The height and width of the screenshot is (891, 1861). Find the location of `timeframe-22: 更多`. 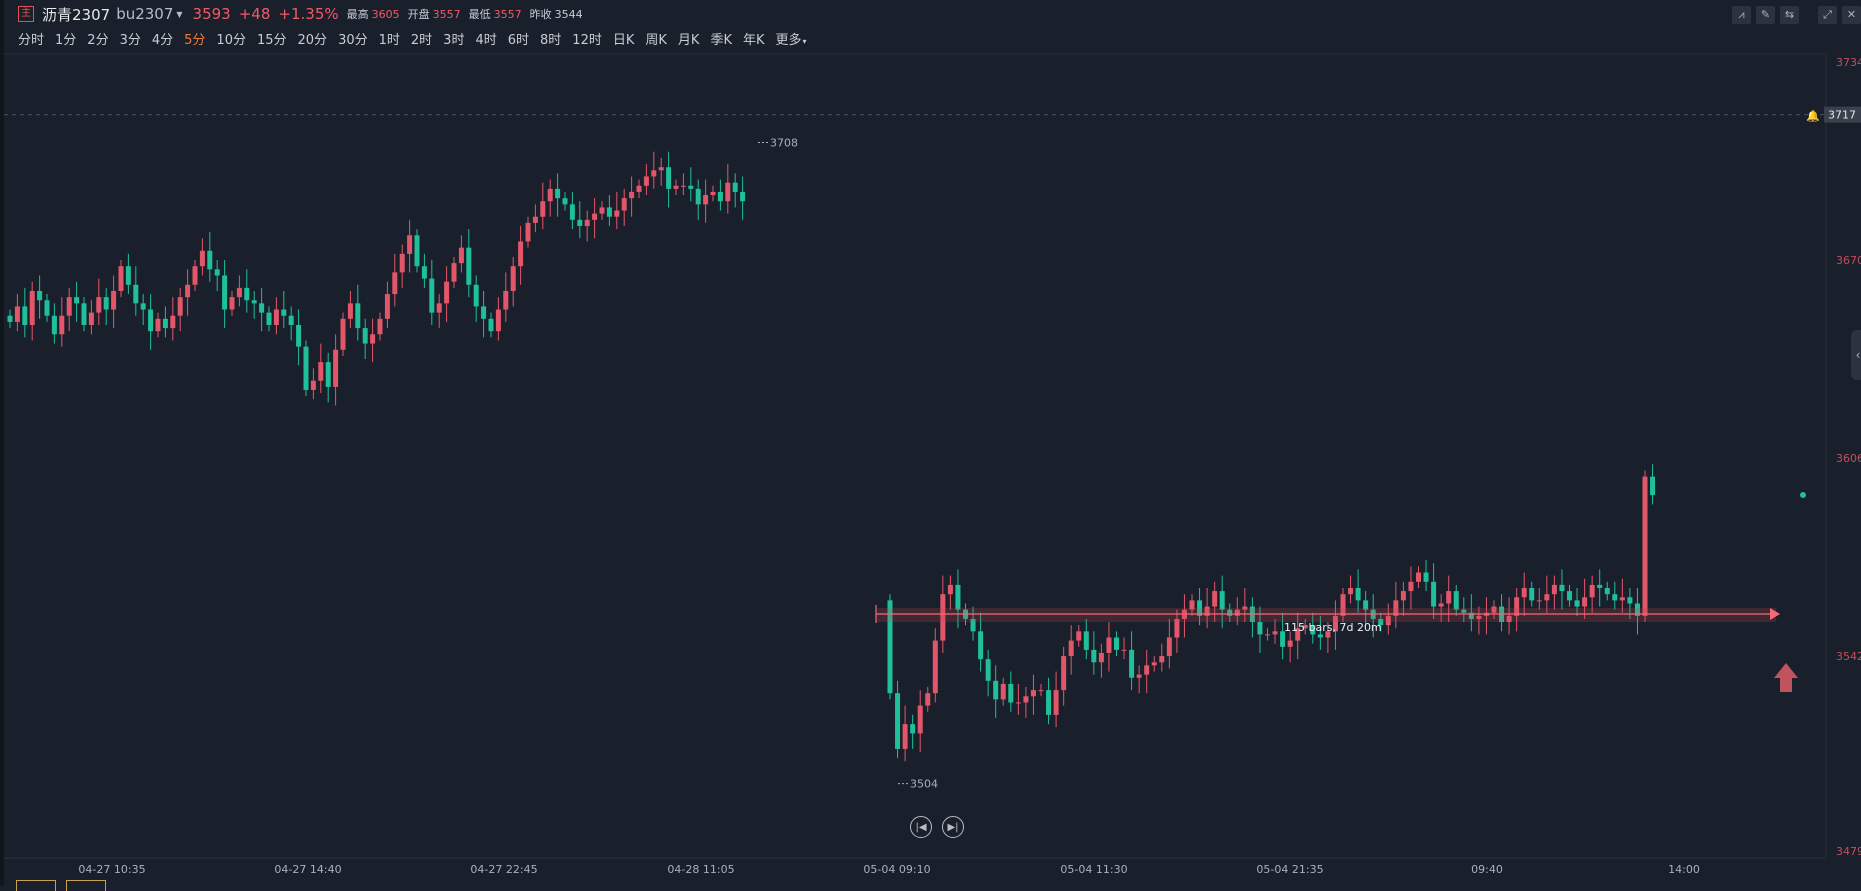

timeframe-22: 更多 is located at coordinates (791, 38).